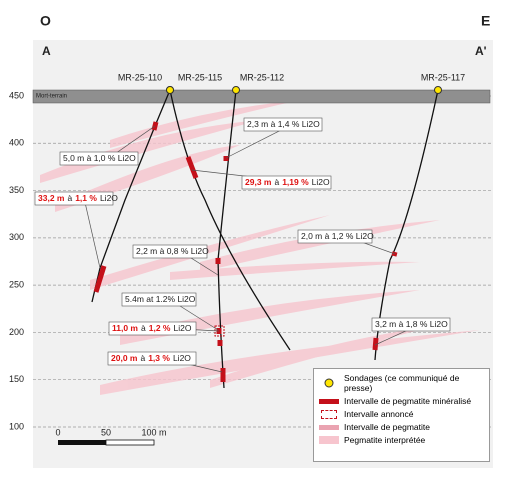 This screenshot has width=512, height=482. I want to click on callout-part: 33,2 m, so click(51, 198).